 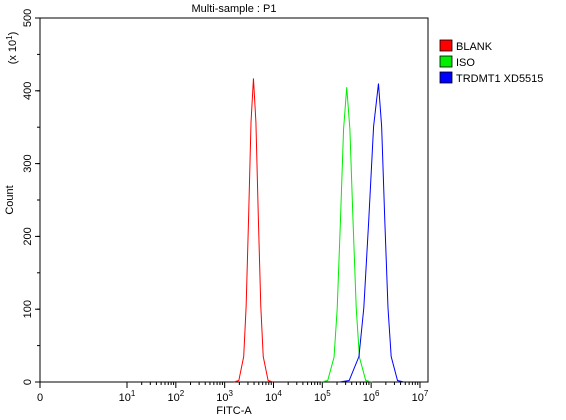 What do you see at coordinates (13, 34) in the screenshot?
I see `y-multiplier-suffix: )` at bounding box center [13, 34].